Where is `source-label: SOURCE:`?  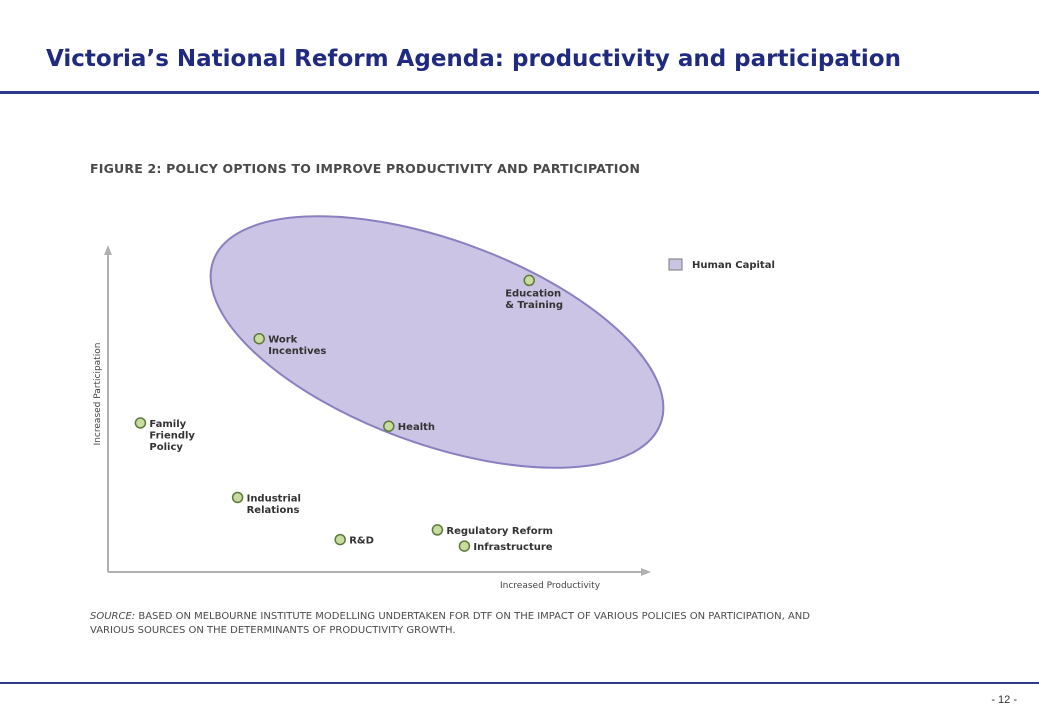 source-label: SOURCE: is located at coordinates (113, 616).